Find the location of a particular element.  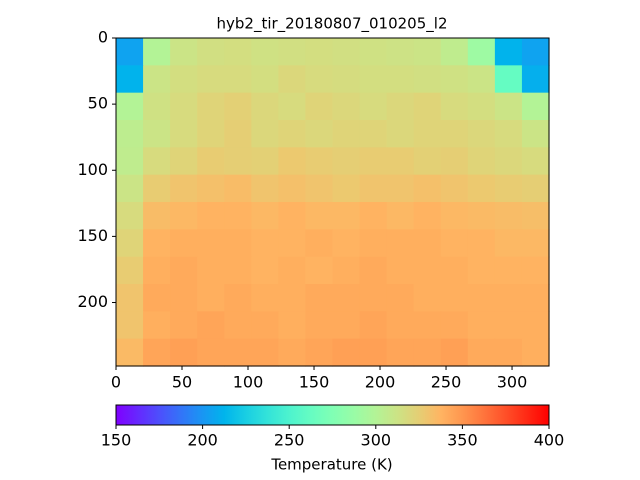

colorbar is located at coordinates (332, 415).